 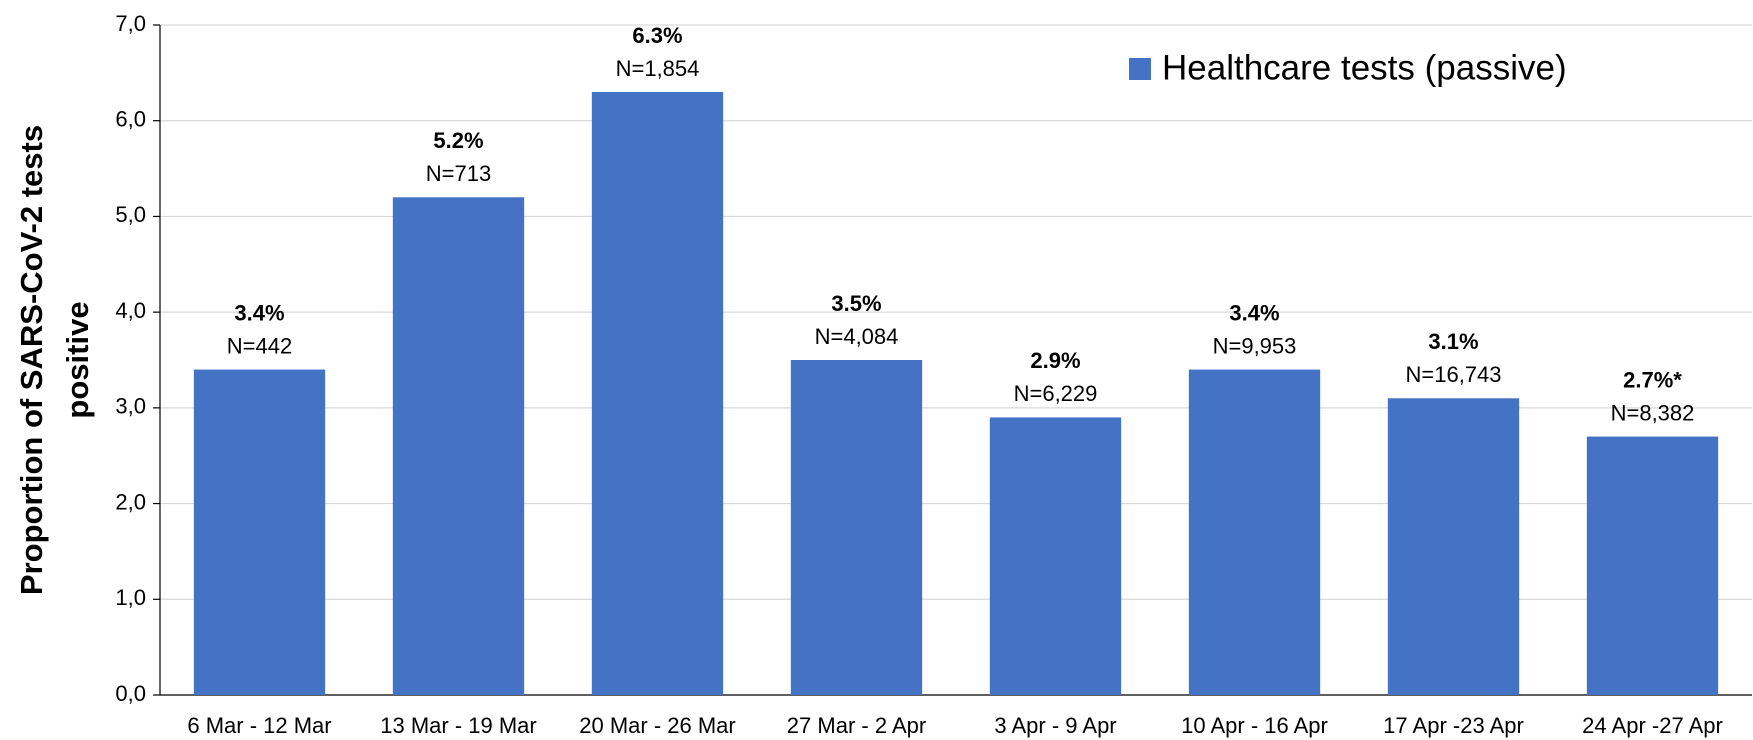 I want to click on sample-label: N=16,743, so click(x=1453, y=374).